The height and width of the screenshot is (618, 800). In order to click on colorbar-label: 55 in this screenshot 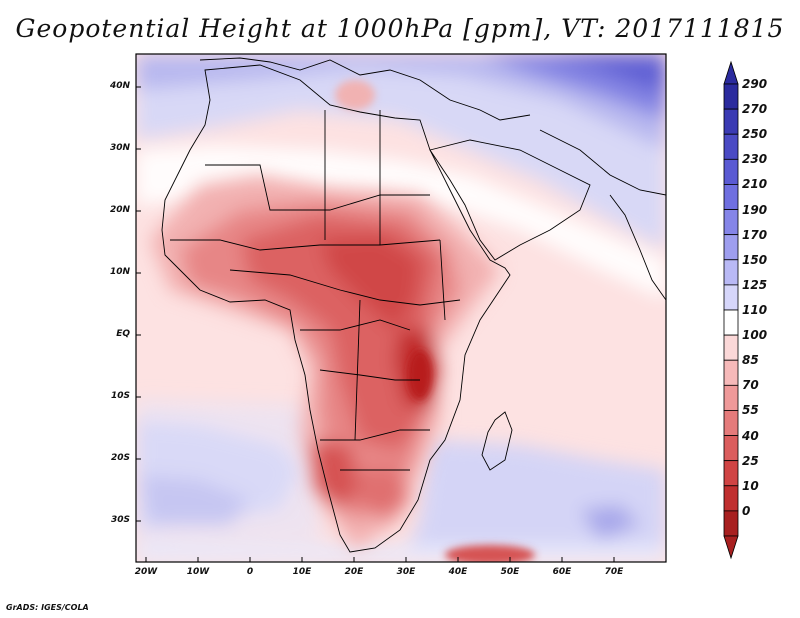, I will do `click(750, 410)`.